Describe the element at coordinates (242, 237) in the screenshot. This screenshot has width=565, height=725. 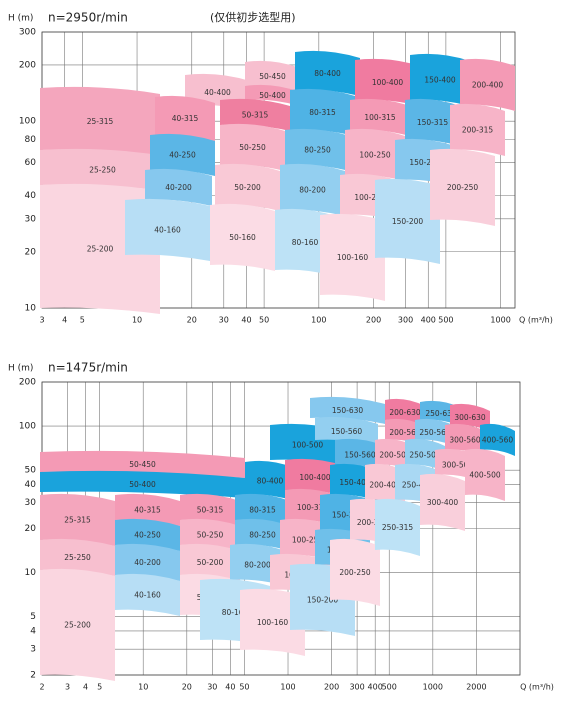
I see `zone-label: 50-160` at that location.